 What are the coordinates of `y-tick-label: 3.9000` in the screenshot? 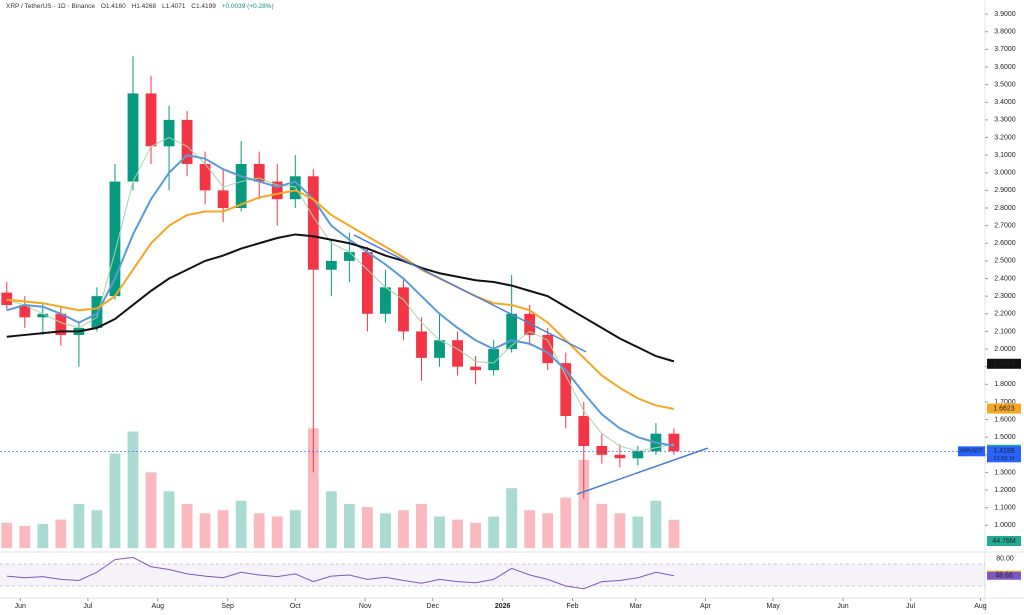 It's located at (1005, 14).